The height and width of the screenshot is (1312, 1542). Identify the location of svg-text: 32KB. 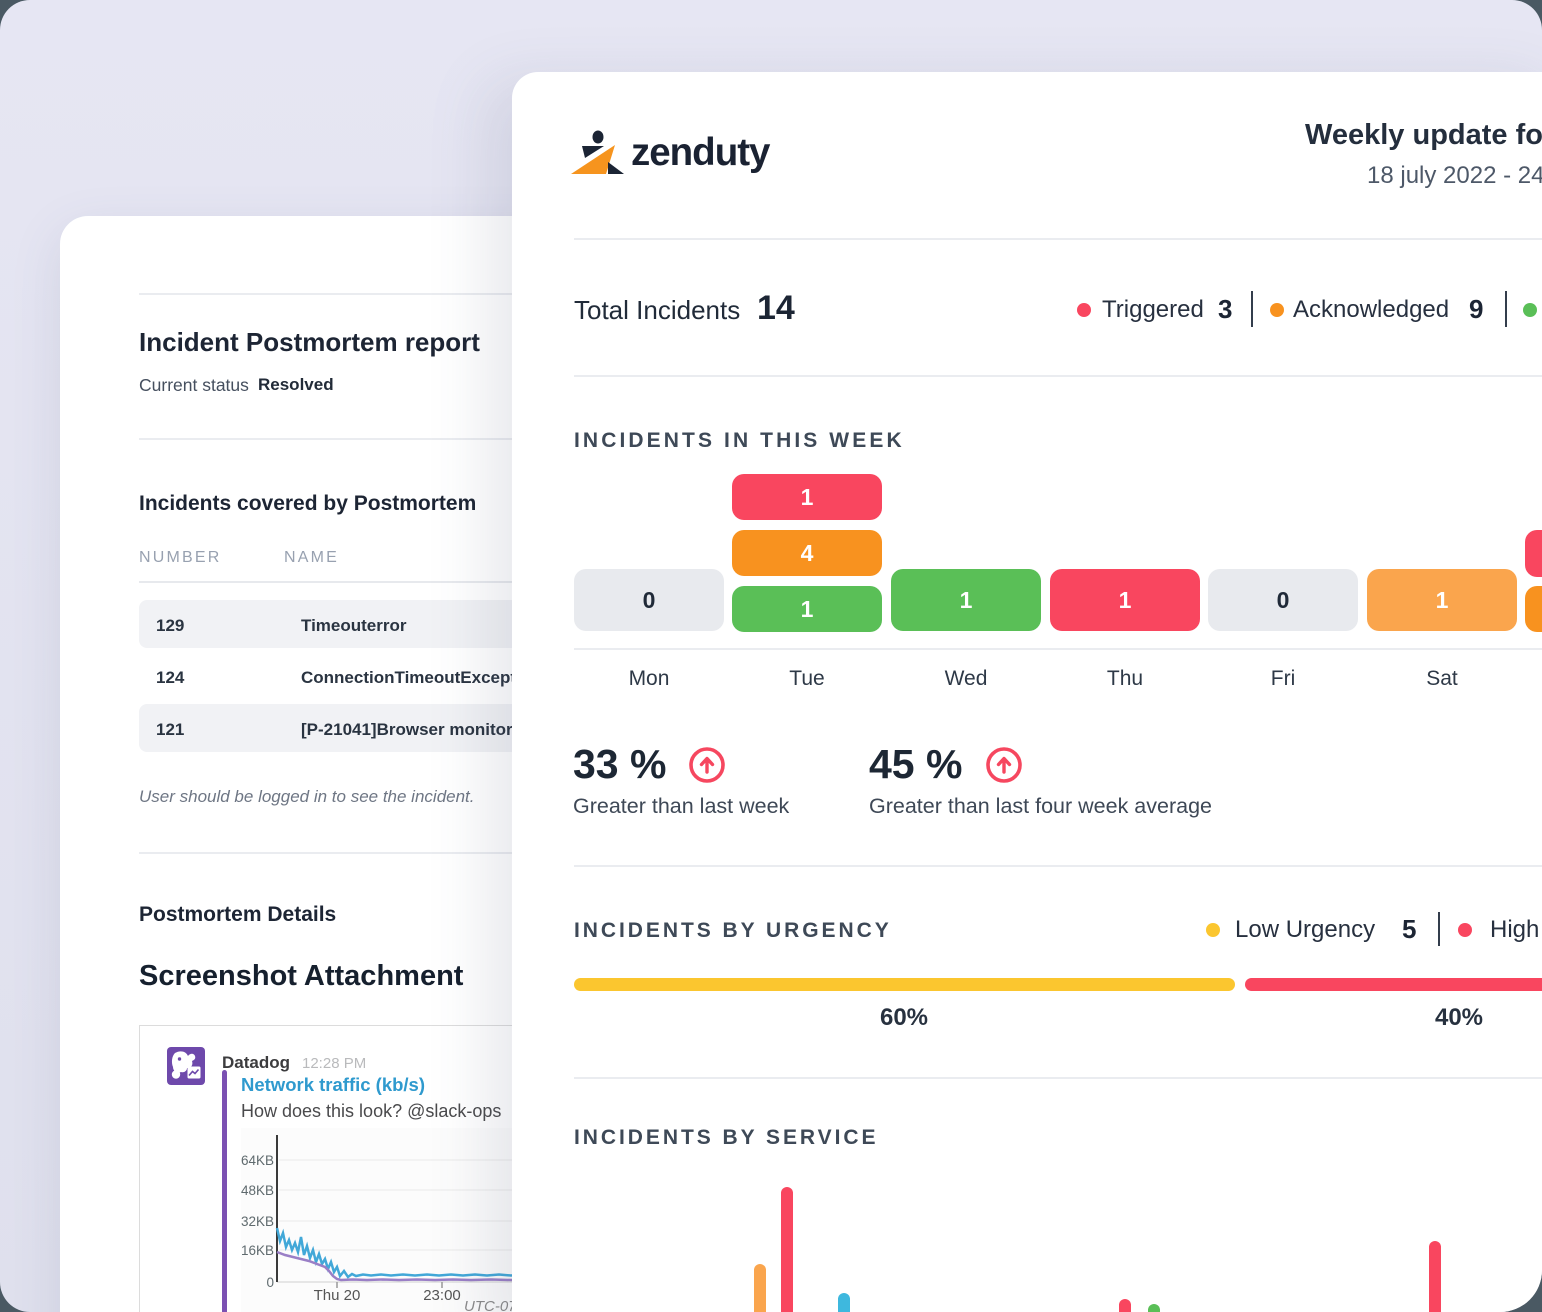
(257, 1221).